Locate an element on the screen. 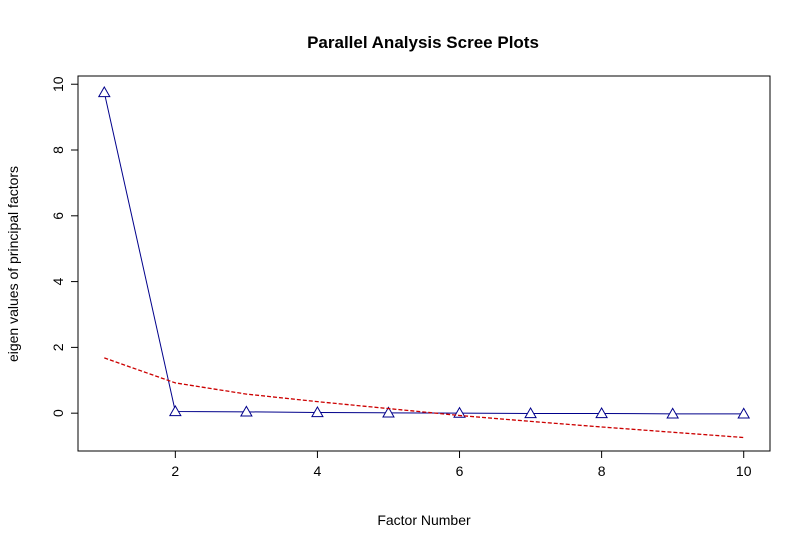 The height and width of the screenshot is (549, 811). y-tick-label: 10 is located at coordinates (58, 84).